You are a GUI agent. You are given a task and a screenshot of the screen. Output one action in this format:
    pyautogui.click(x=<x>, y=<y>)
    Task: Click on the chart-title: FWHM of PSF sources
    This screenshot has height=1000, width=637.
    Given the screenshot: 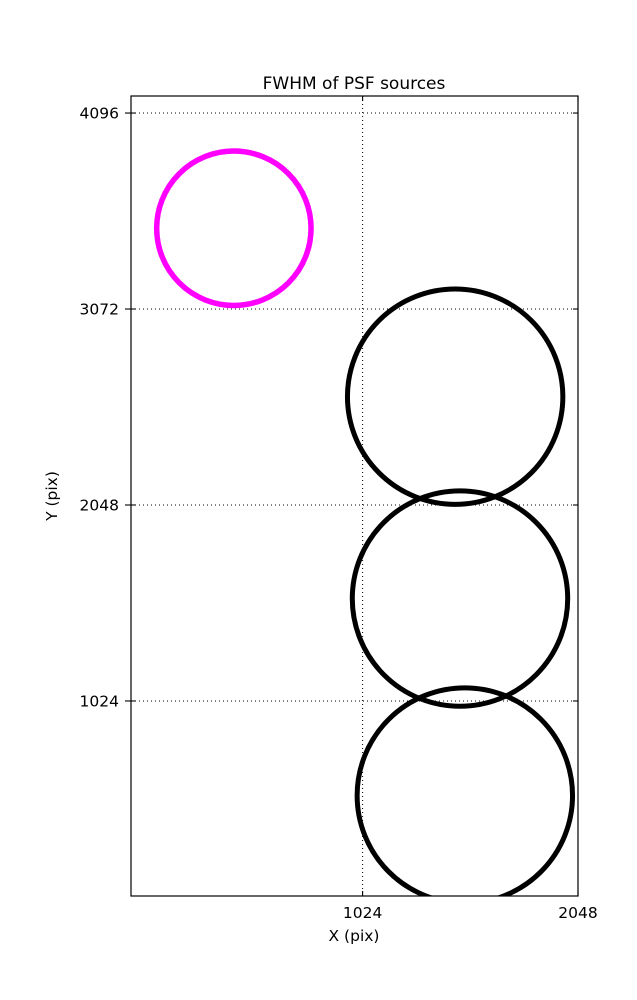 What is the action you would take?
    pyautogui.click(x=354, y=84)
    